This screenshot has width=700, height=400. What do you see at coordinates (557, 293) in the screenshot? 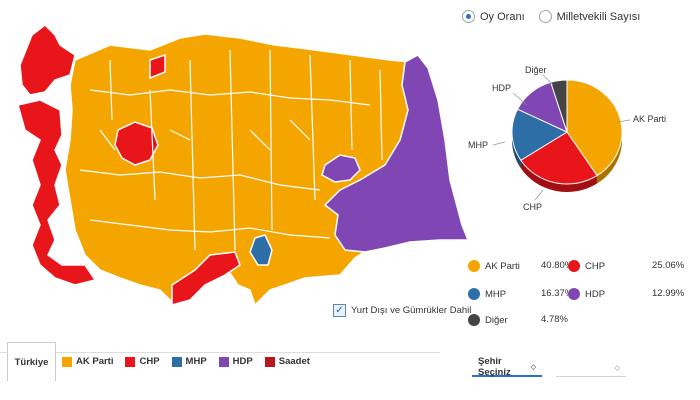
I see `result-pct: 16.37%` at bounding box center [557, 293].